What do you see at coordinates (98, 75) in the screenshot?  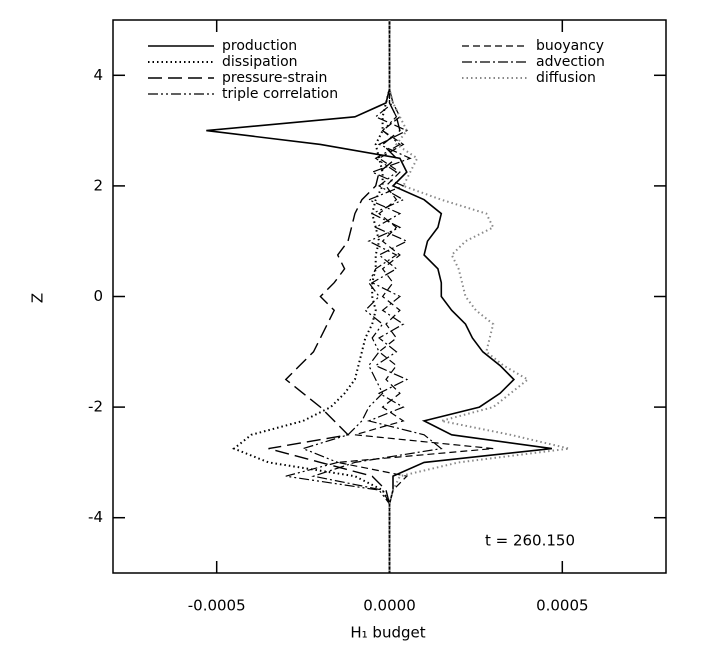 I see `y-tick-label: 4` at bounding box center [98, 75].